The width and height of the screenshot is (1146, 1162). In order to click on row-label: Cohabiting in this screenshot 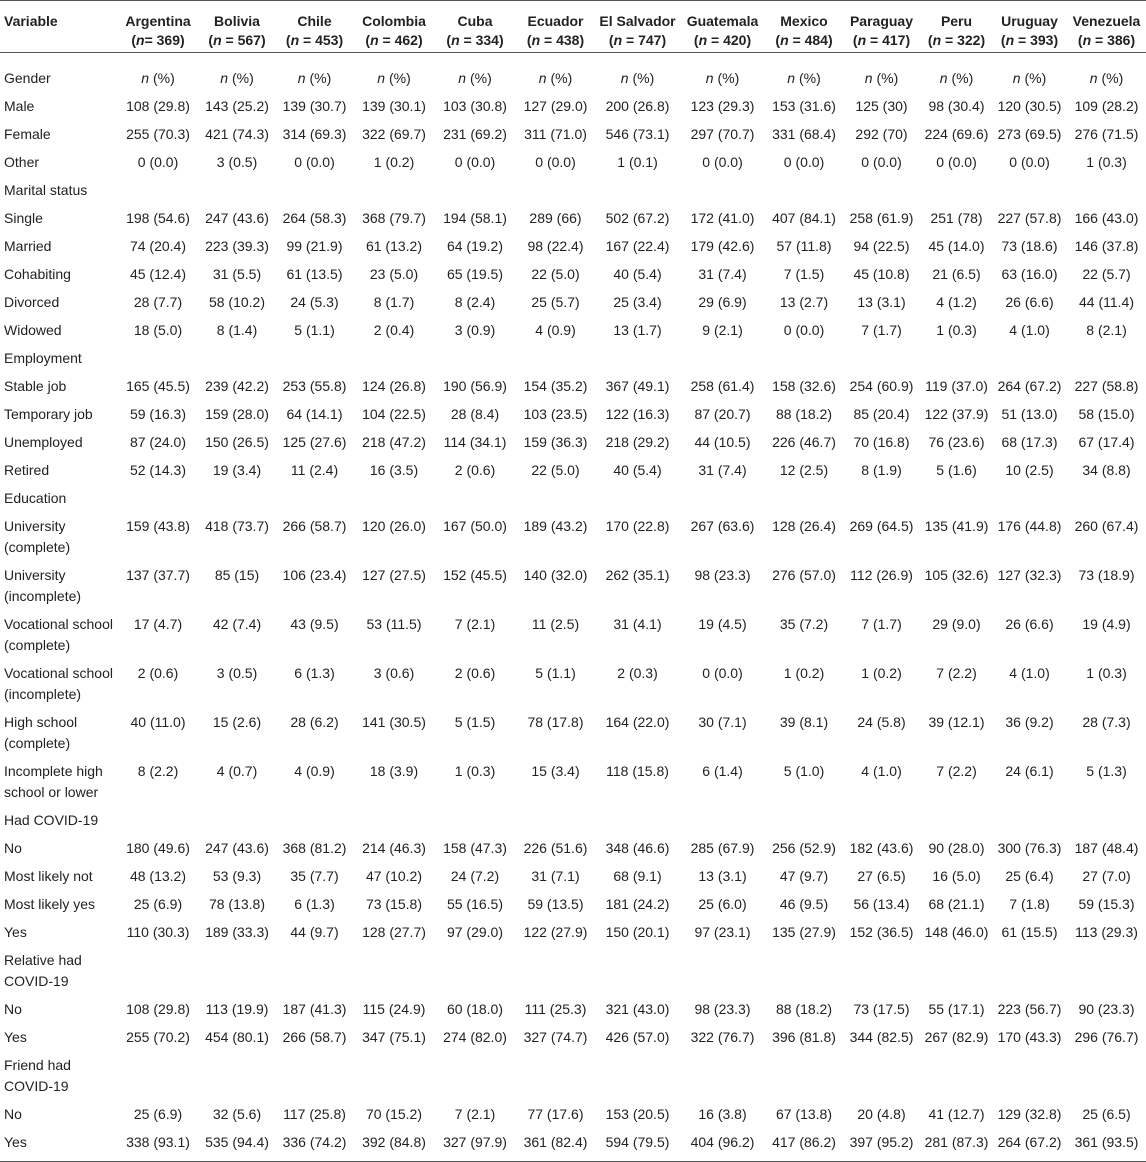, I will do `click(37, 274)`.